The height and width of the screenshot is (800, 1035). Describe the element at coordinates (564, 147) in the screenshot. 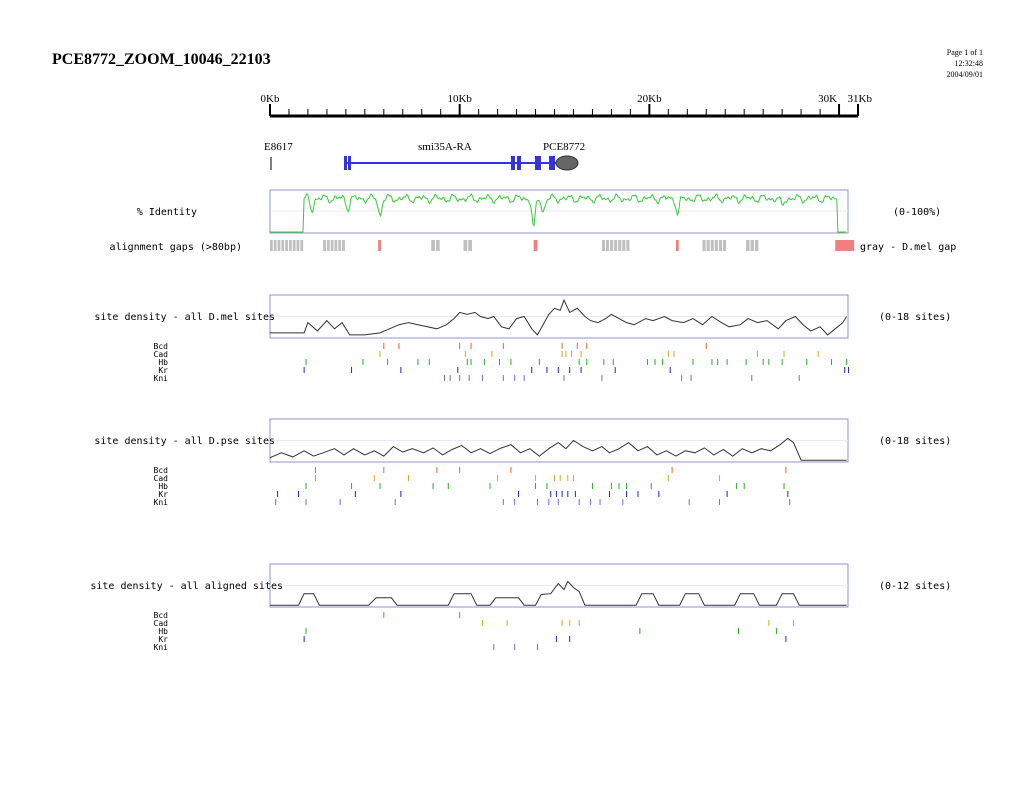

I see `target-label: PCE8772` at that location.